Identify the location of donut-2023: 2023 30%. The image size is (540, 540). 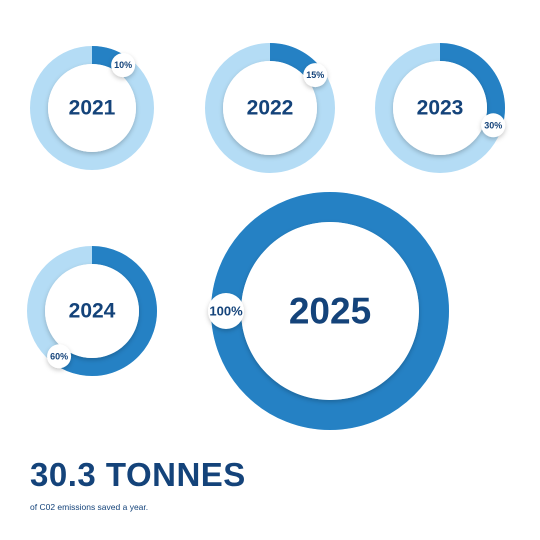
(440, 108).